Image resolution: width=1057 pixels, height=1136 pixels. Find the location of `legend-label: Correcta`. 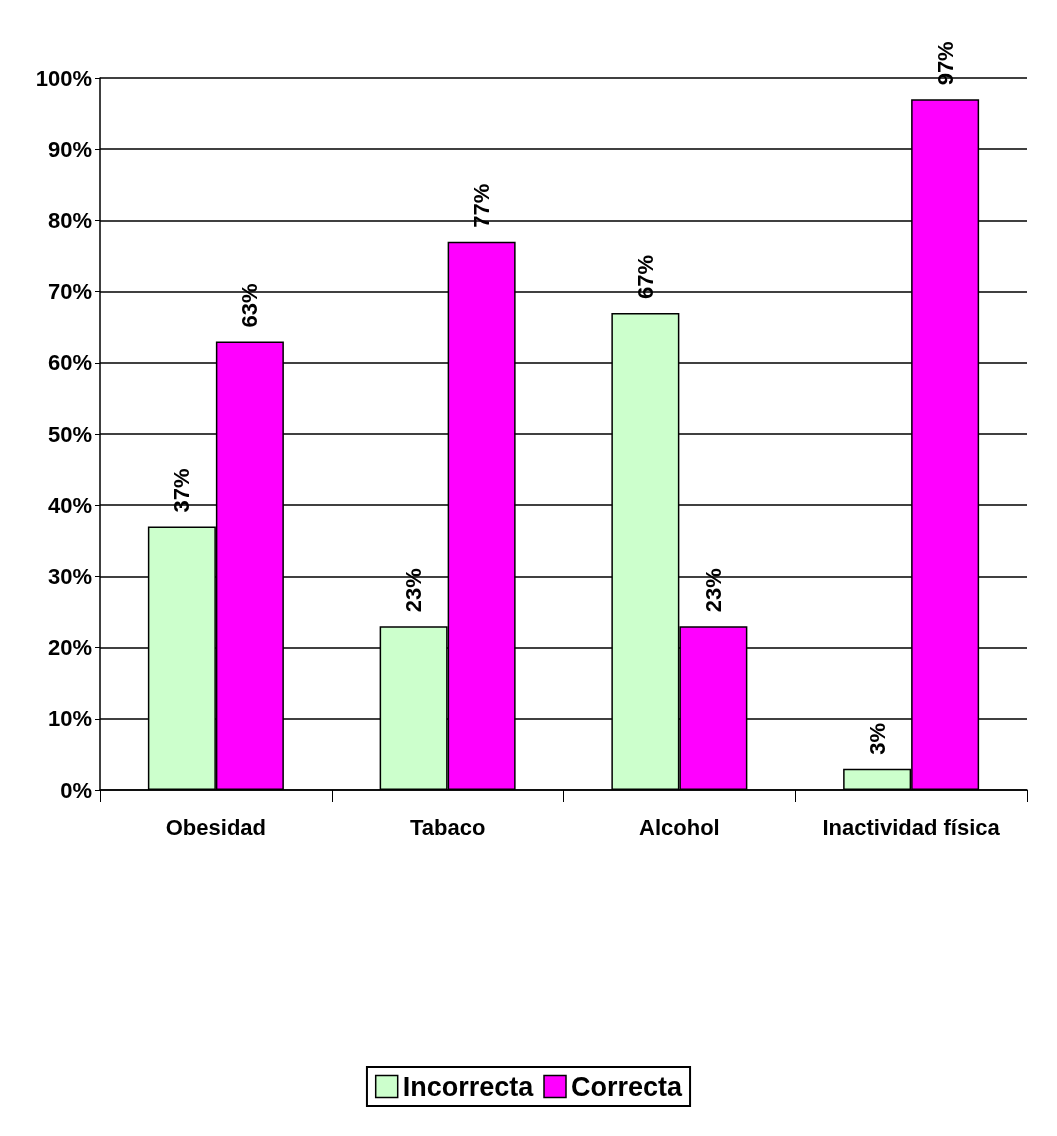

legend-label: Correcta is located at coordinates (627, 1086).